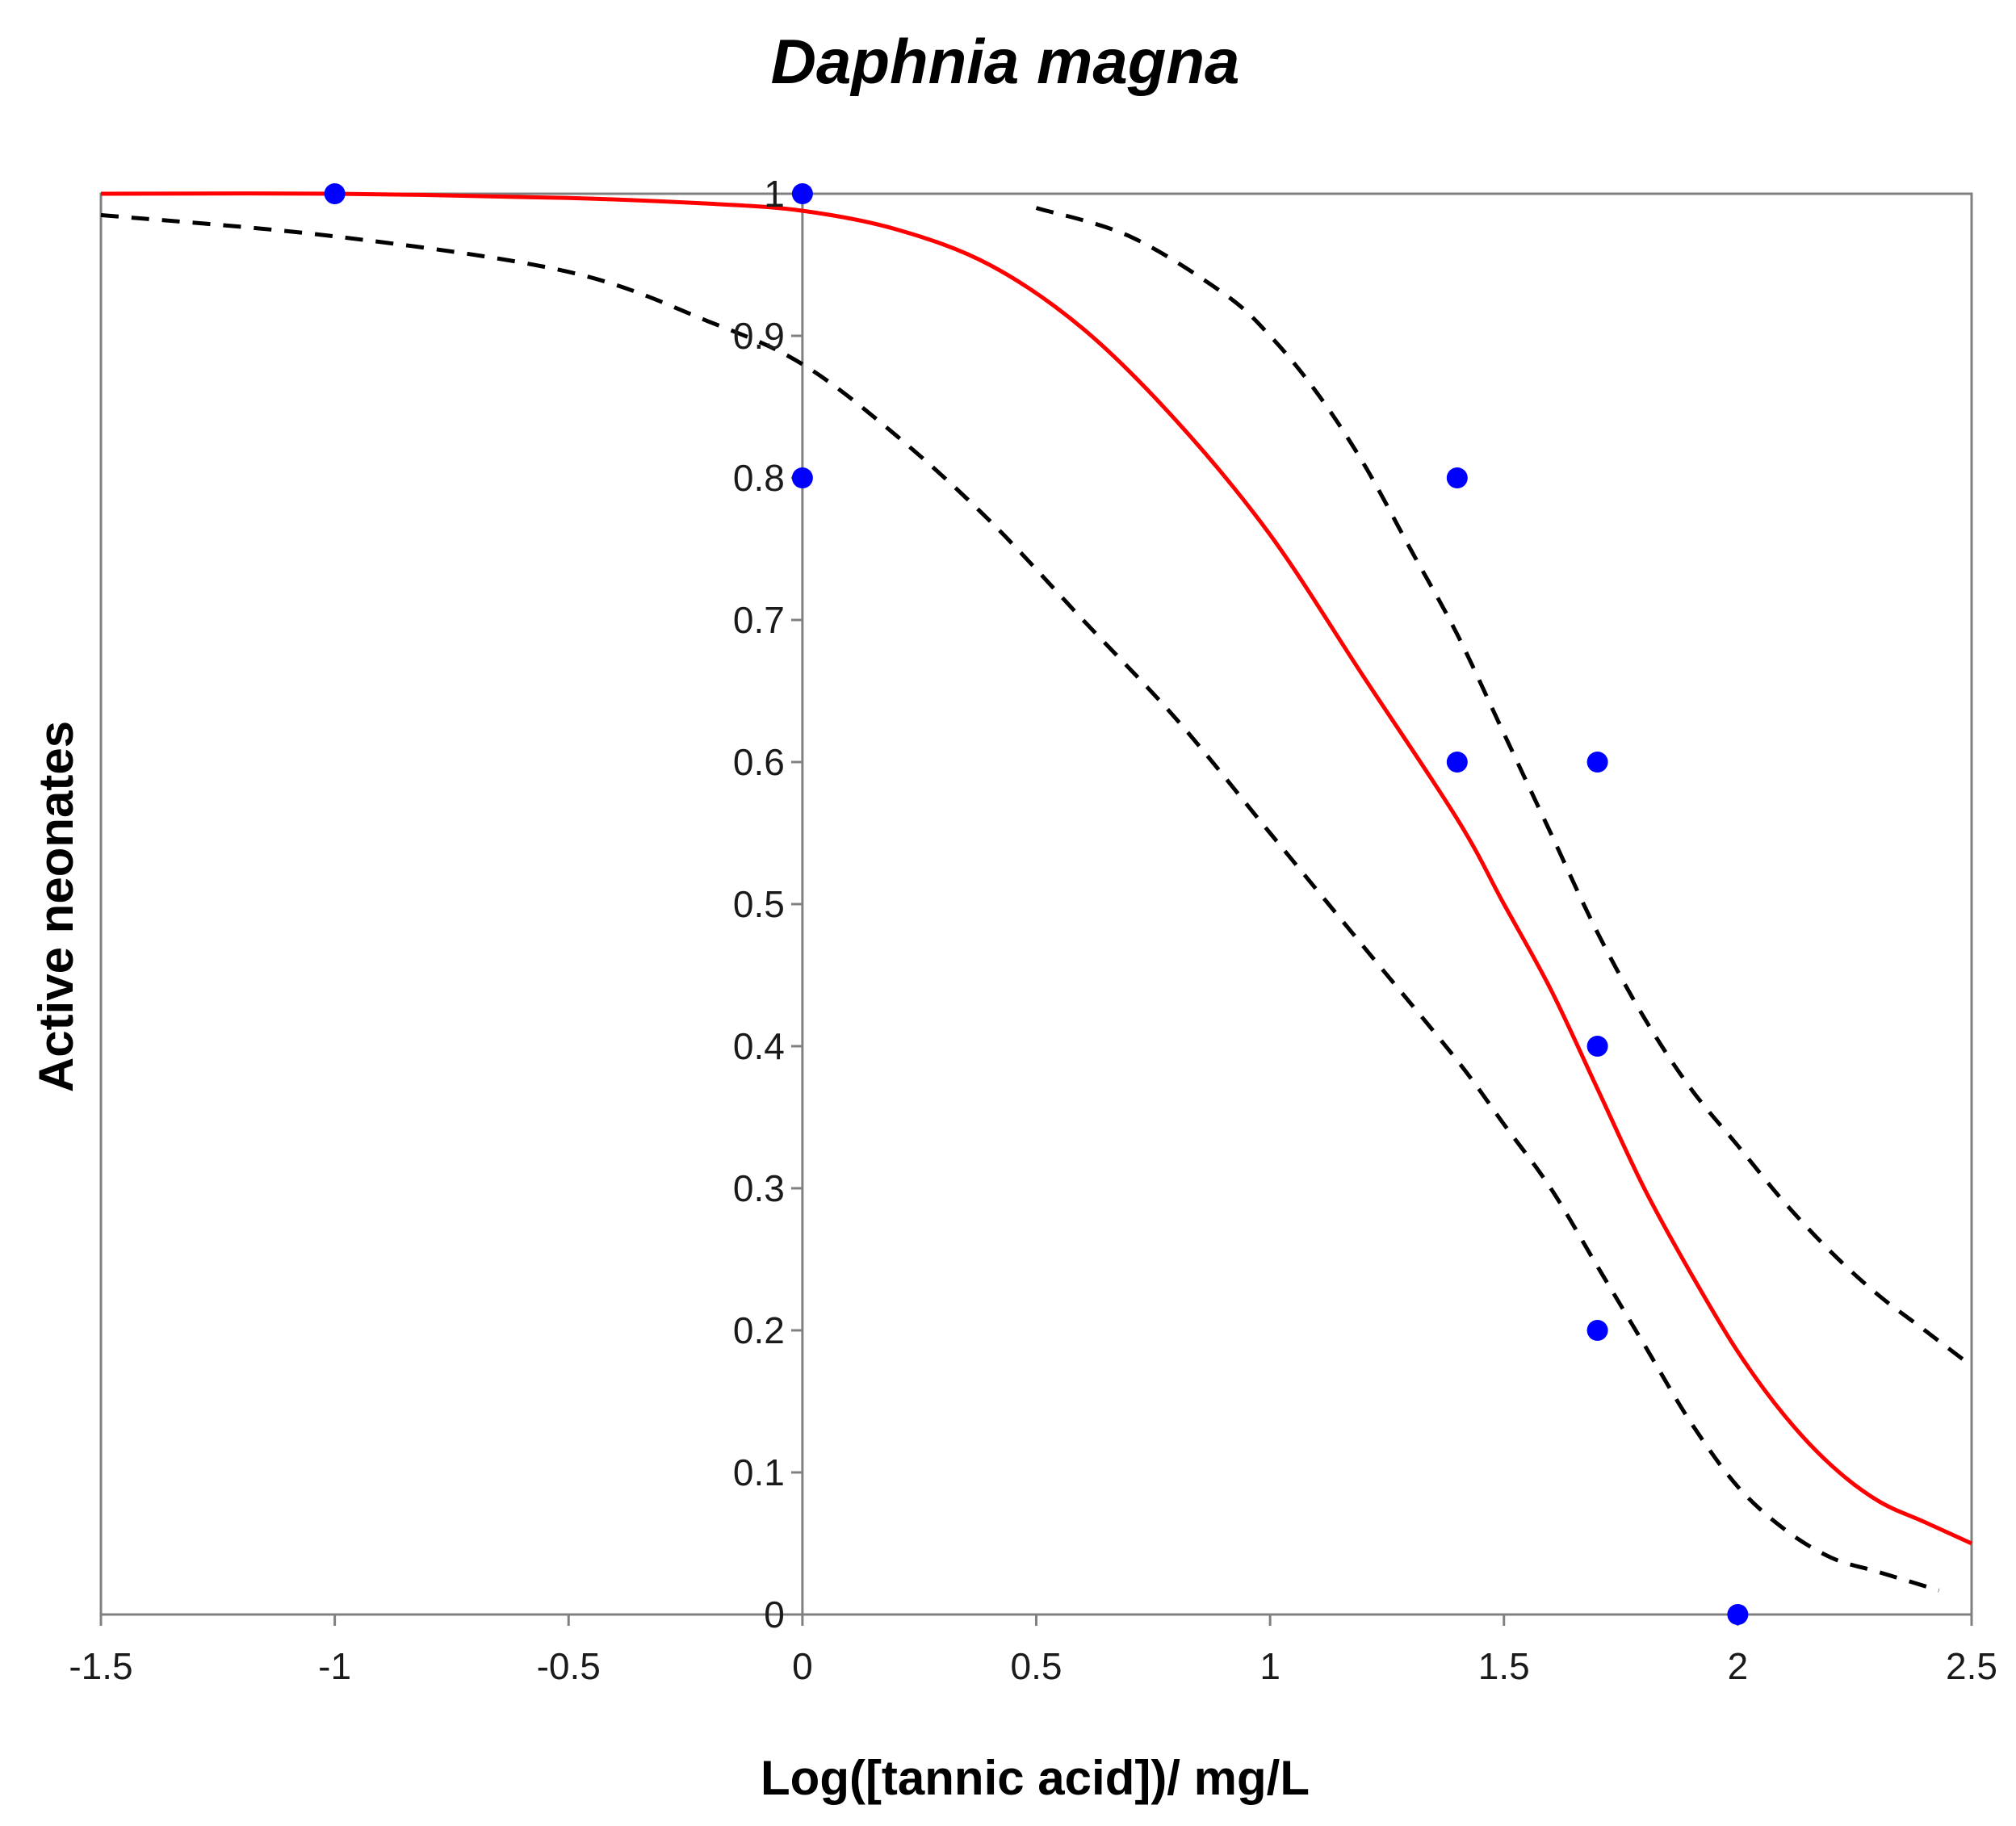 Image resolution: width=2016 pixels, height=1826 pixels. What do you see at coordinates (1036, 1666) in the screenshot?
I see `x-tick-label: 0.5` at bounding box center [1036, 1666].